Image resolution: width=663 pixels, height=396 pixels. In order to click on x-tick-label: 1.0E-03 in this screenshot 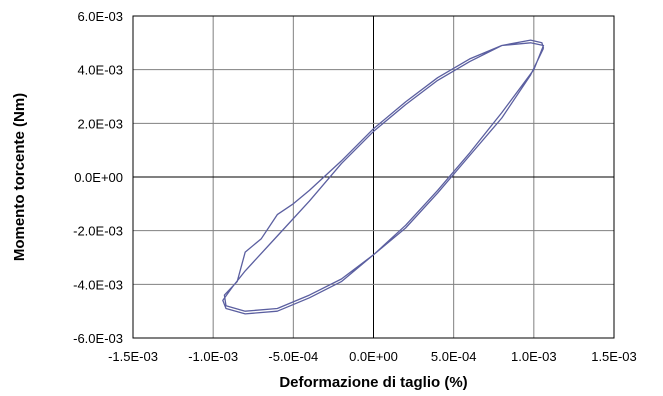, I will do `click(534, 356)`.